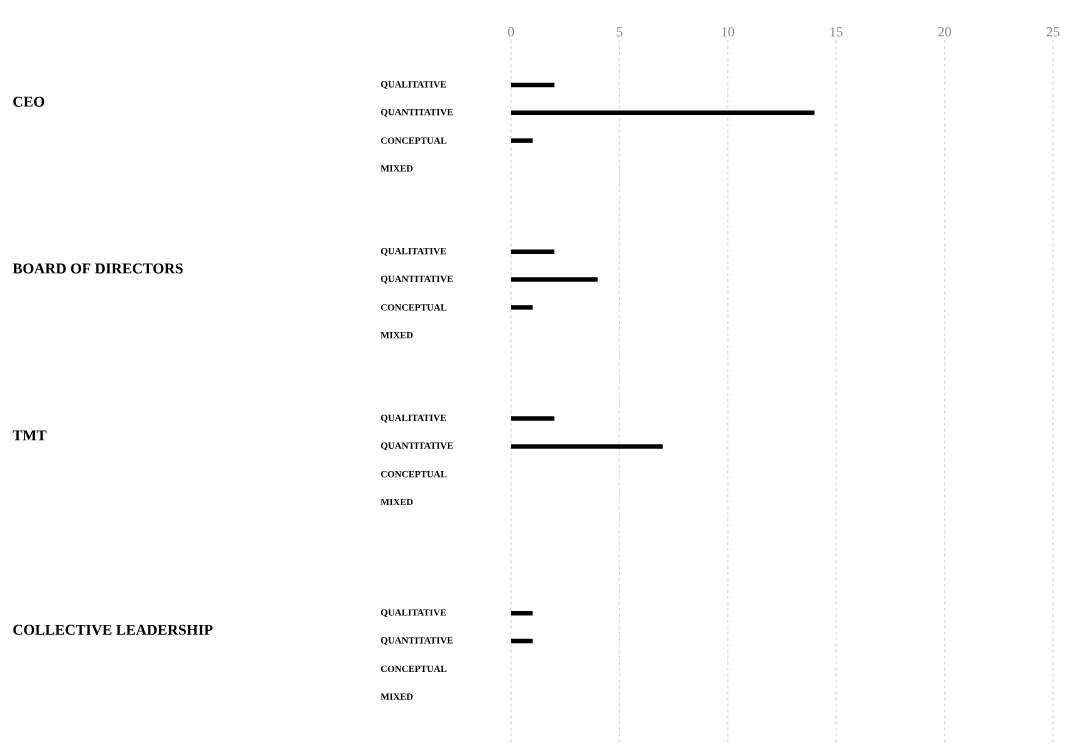  I want to click on x-tick-label: 15, so click(836, 32).